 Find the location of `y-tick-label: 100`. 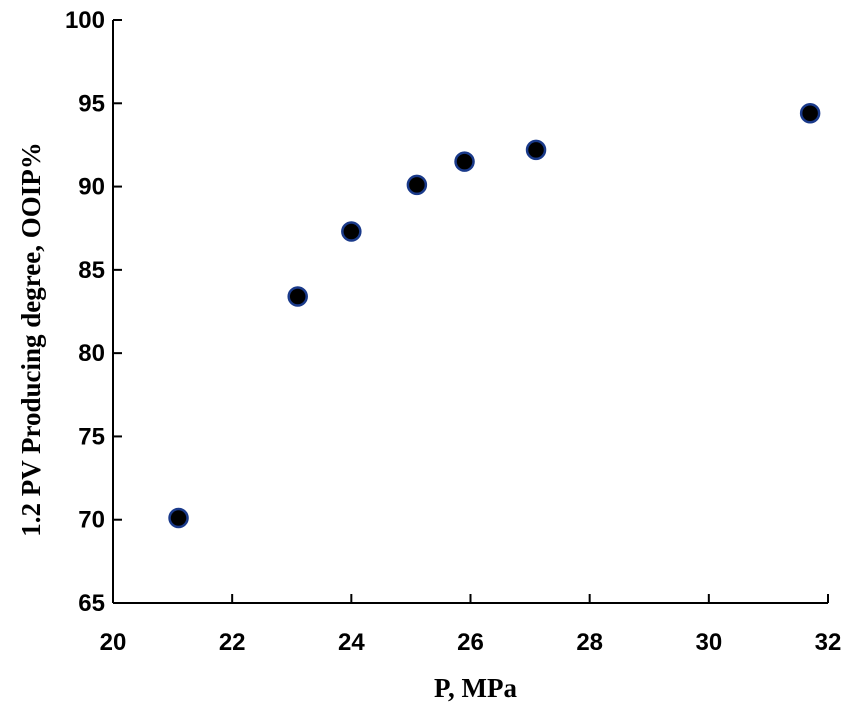

y-tick-label: 100 is located at coordinates (85, 20).